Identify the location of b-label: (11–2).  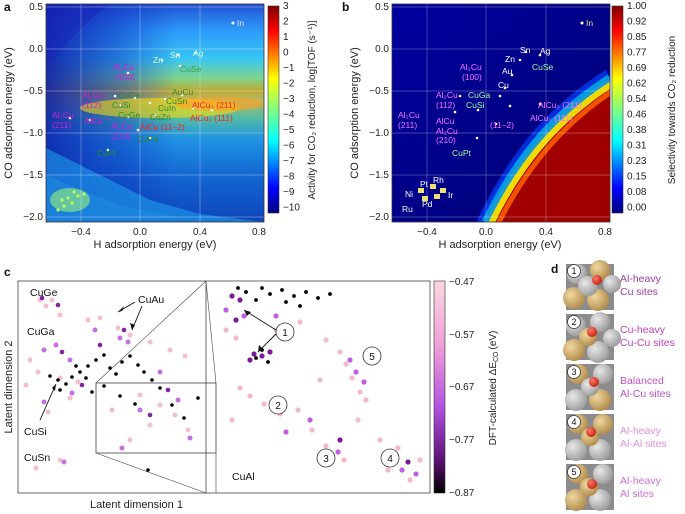
(502, 125).